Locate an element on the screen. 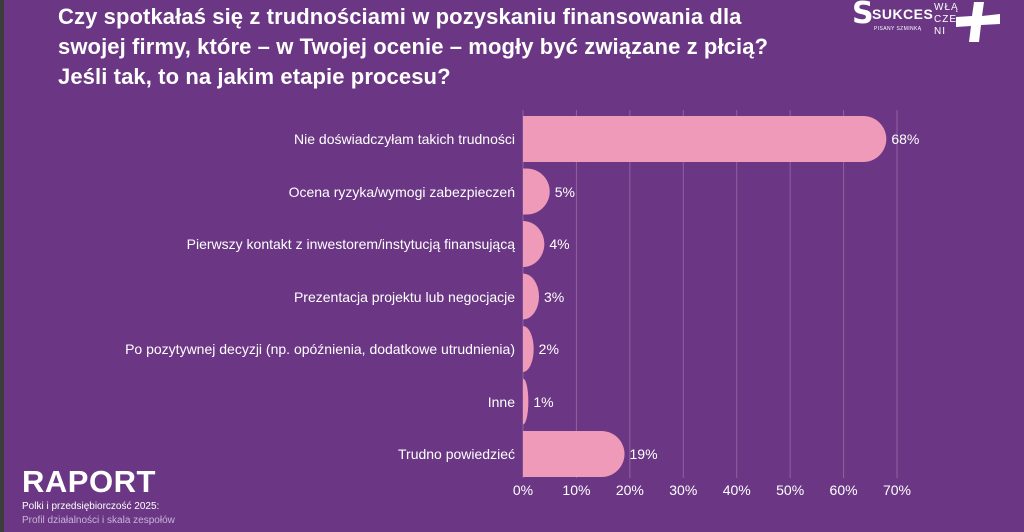 The width and height of the screenshot is (1024, 532). value-label: 3% is located at coordinates (554, 296).